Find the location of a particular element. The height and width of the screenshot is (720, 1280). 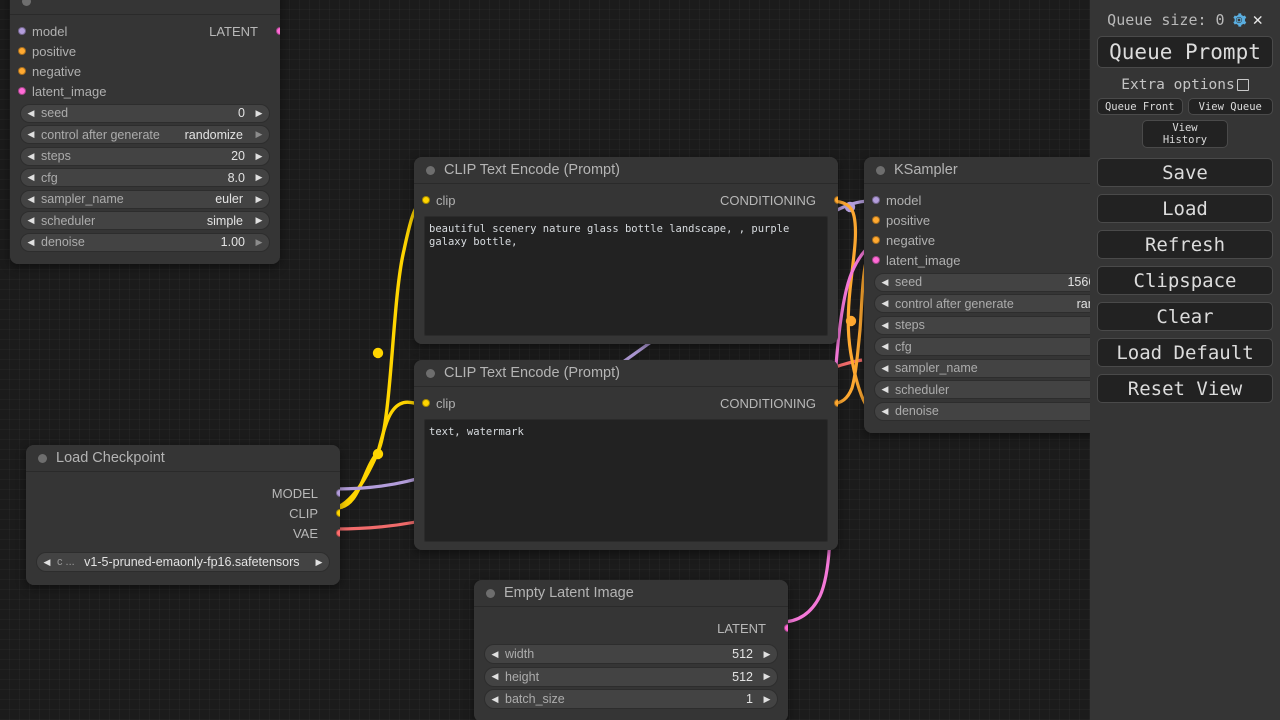

slot-point-vae is located at coordinates (338, 533).